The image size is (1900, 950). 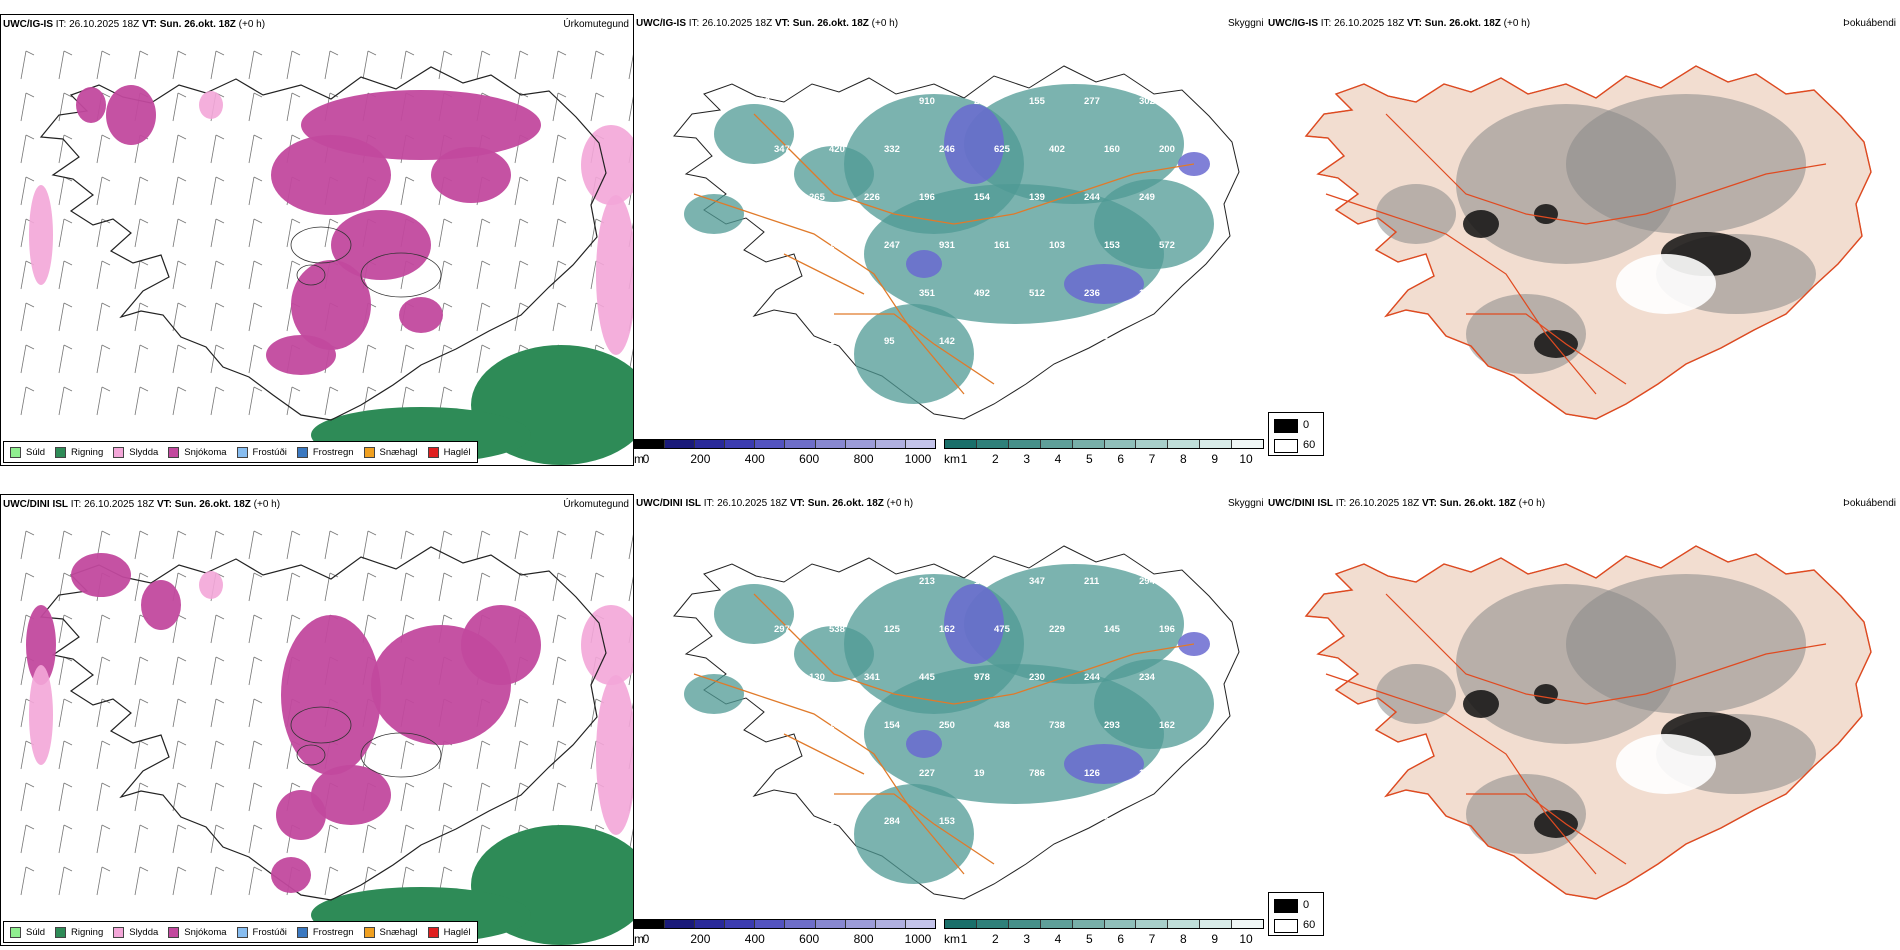 What do you see at coordinates (1306, 425) in the screenshot?
I see `fog-legend-black-label: 0` at bounding box center [1306, 425].